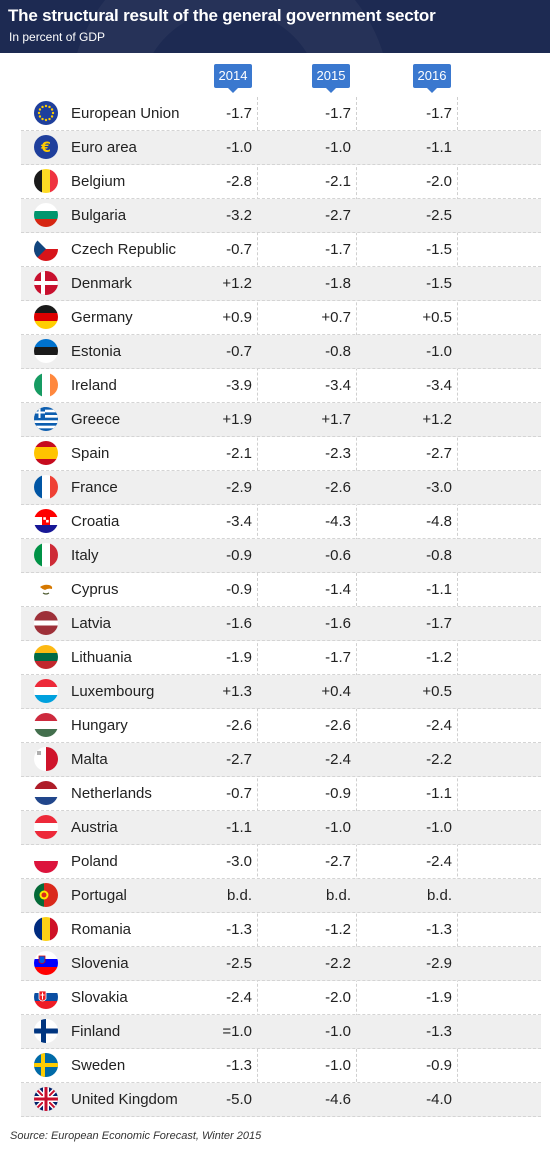 The width and height of the screenshot is (550, 1154). What do you see at coordinates (338, 283) in the screenshot?
I see `value-cell-2015: -1.8` at bounding box center [338, 283].